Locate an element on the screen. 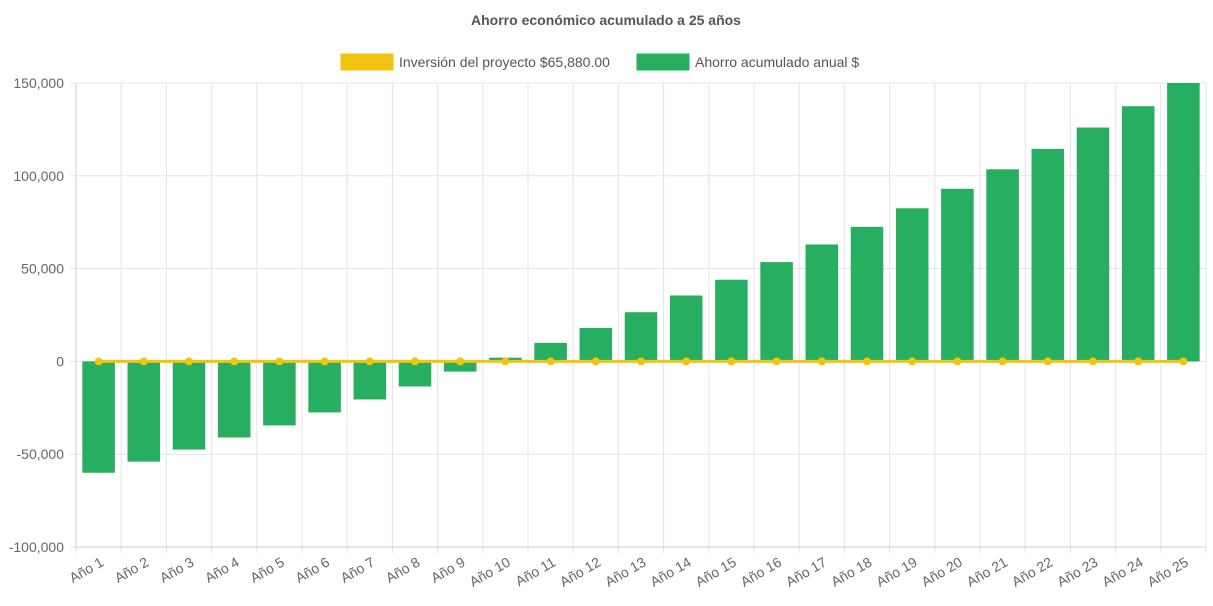 The image size is (1213, 606). legend-item-investment: Inversión del proyecto $65,880.00 is located at coordinates (475, 62).